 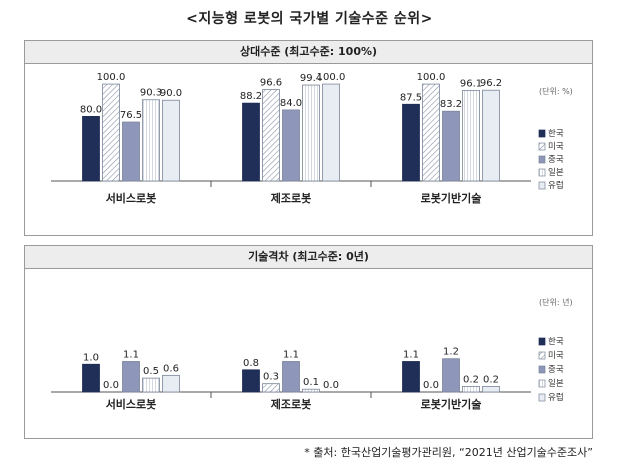 I want to click on data-label-japan-0: 90.3, so click(x=151, y=93).